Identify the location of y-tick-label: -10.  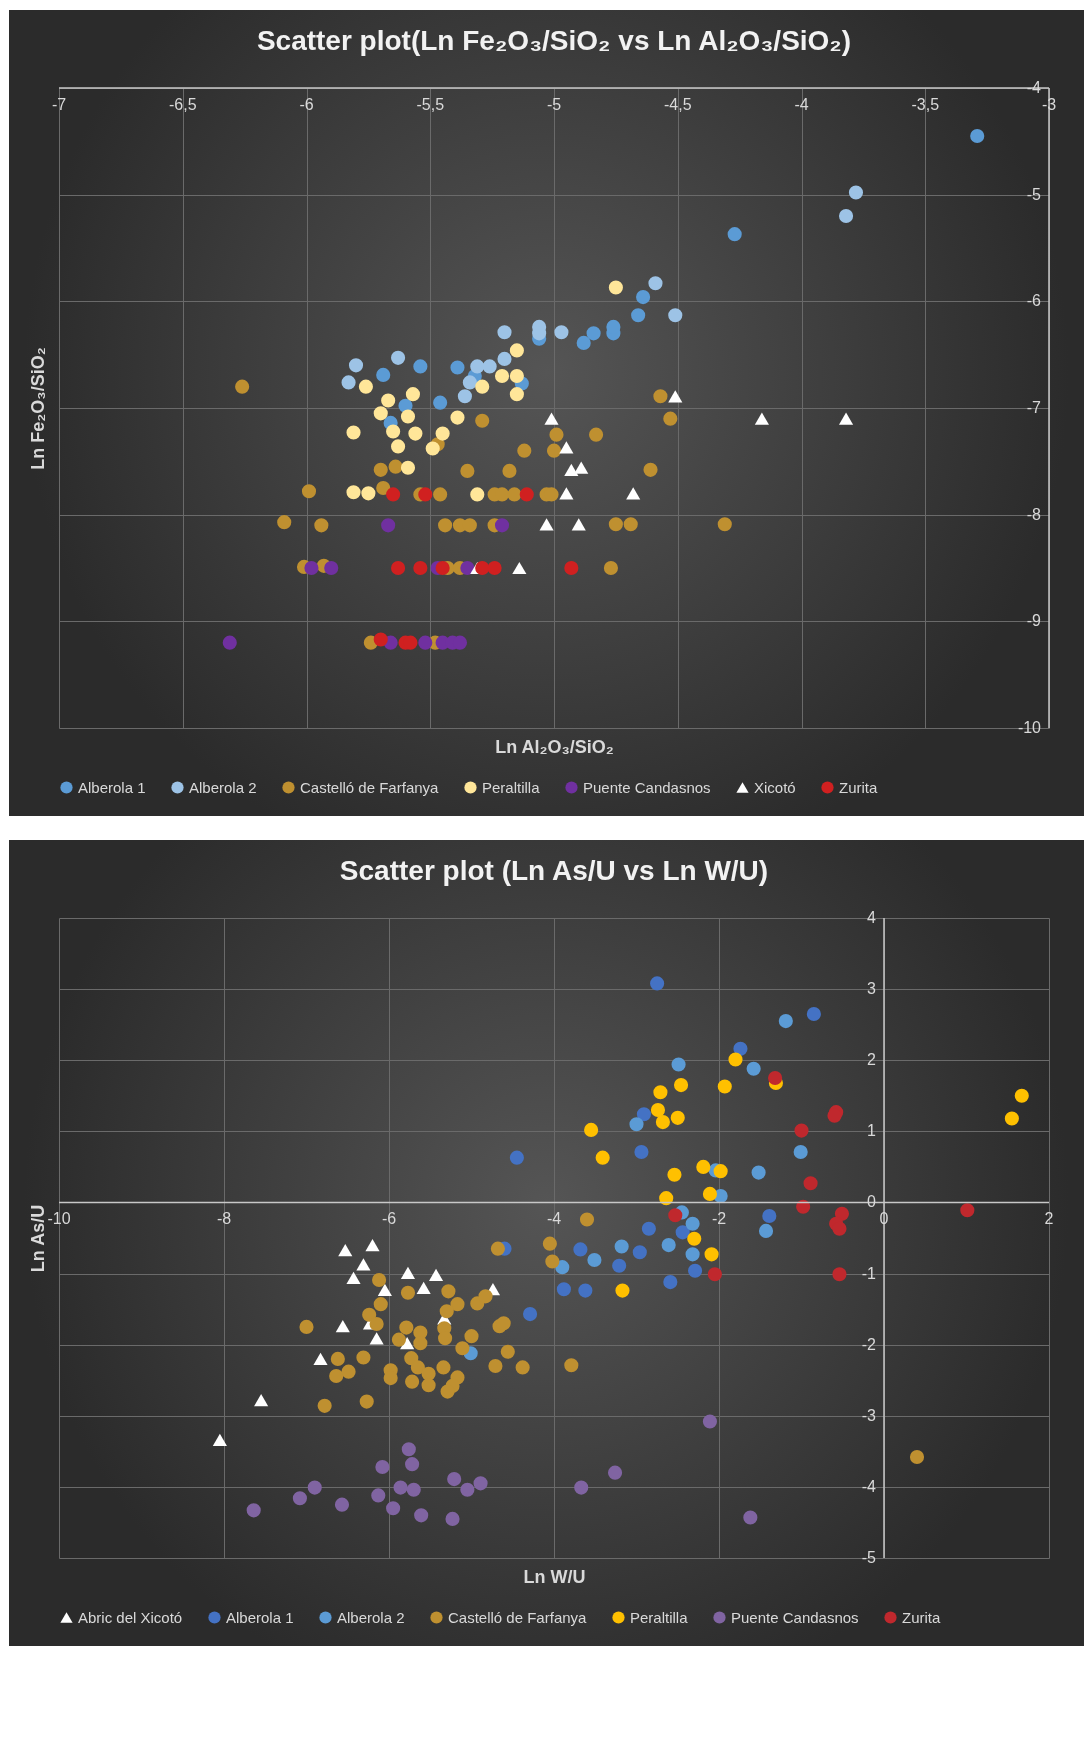
(1029, 727).